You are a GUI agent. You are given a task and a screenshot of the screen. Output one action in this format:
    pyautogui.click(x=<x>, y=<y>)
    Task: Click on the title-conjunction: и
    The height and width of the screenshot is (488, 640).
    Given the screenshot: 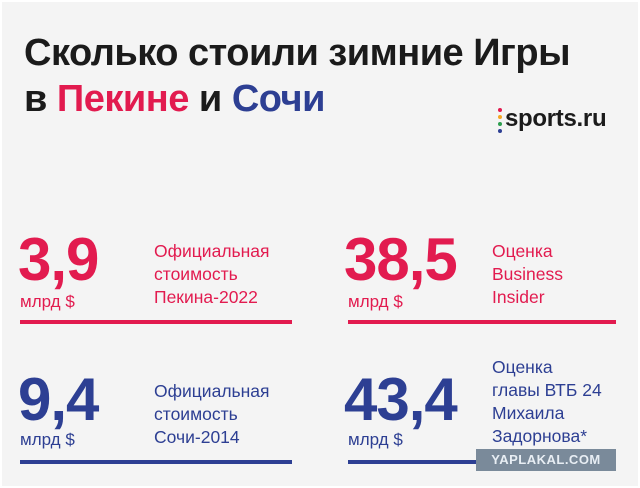 What is the action you would take?
    pyautogui.click(x=210, y=99)
    